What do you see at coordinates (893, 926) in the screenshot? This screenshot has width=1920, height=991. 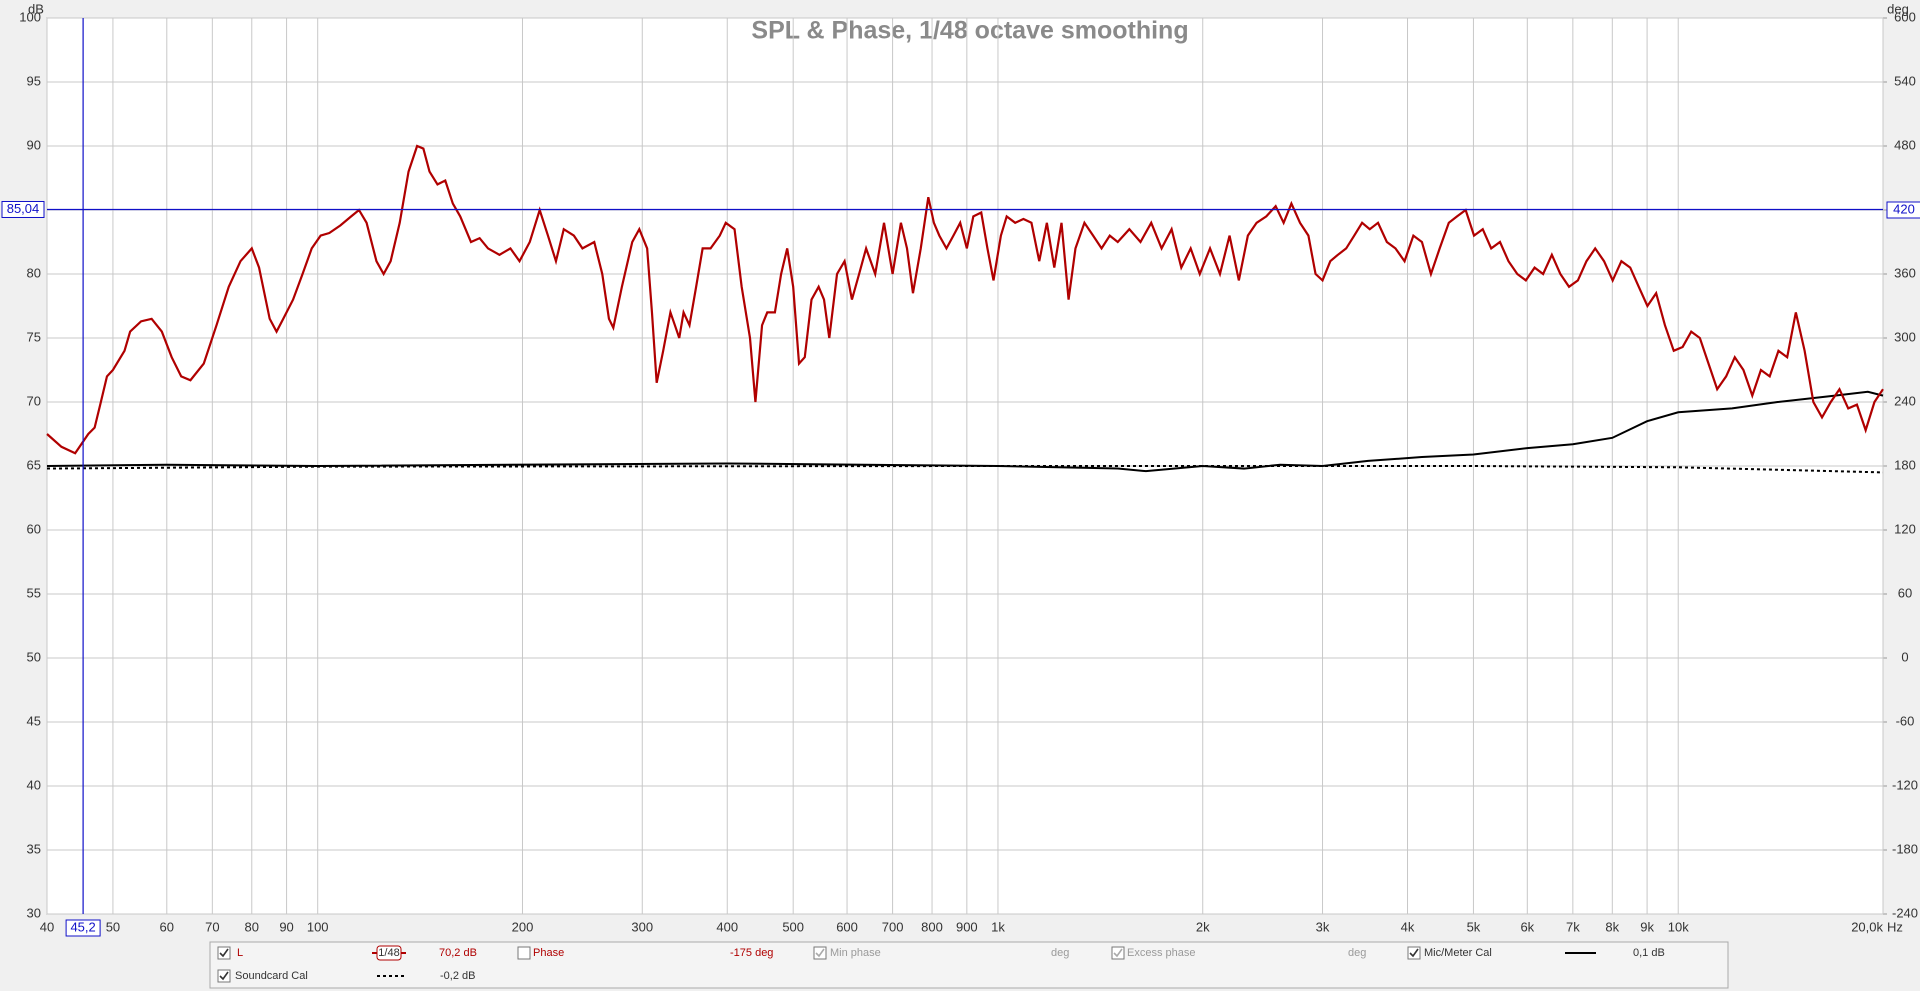 I see `x-tick-label: 700` at bounding box center [893, 926].